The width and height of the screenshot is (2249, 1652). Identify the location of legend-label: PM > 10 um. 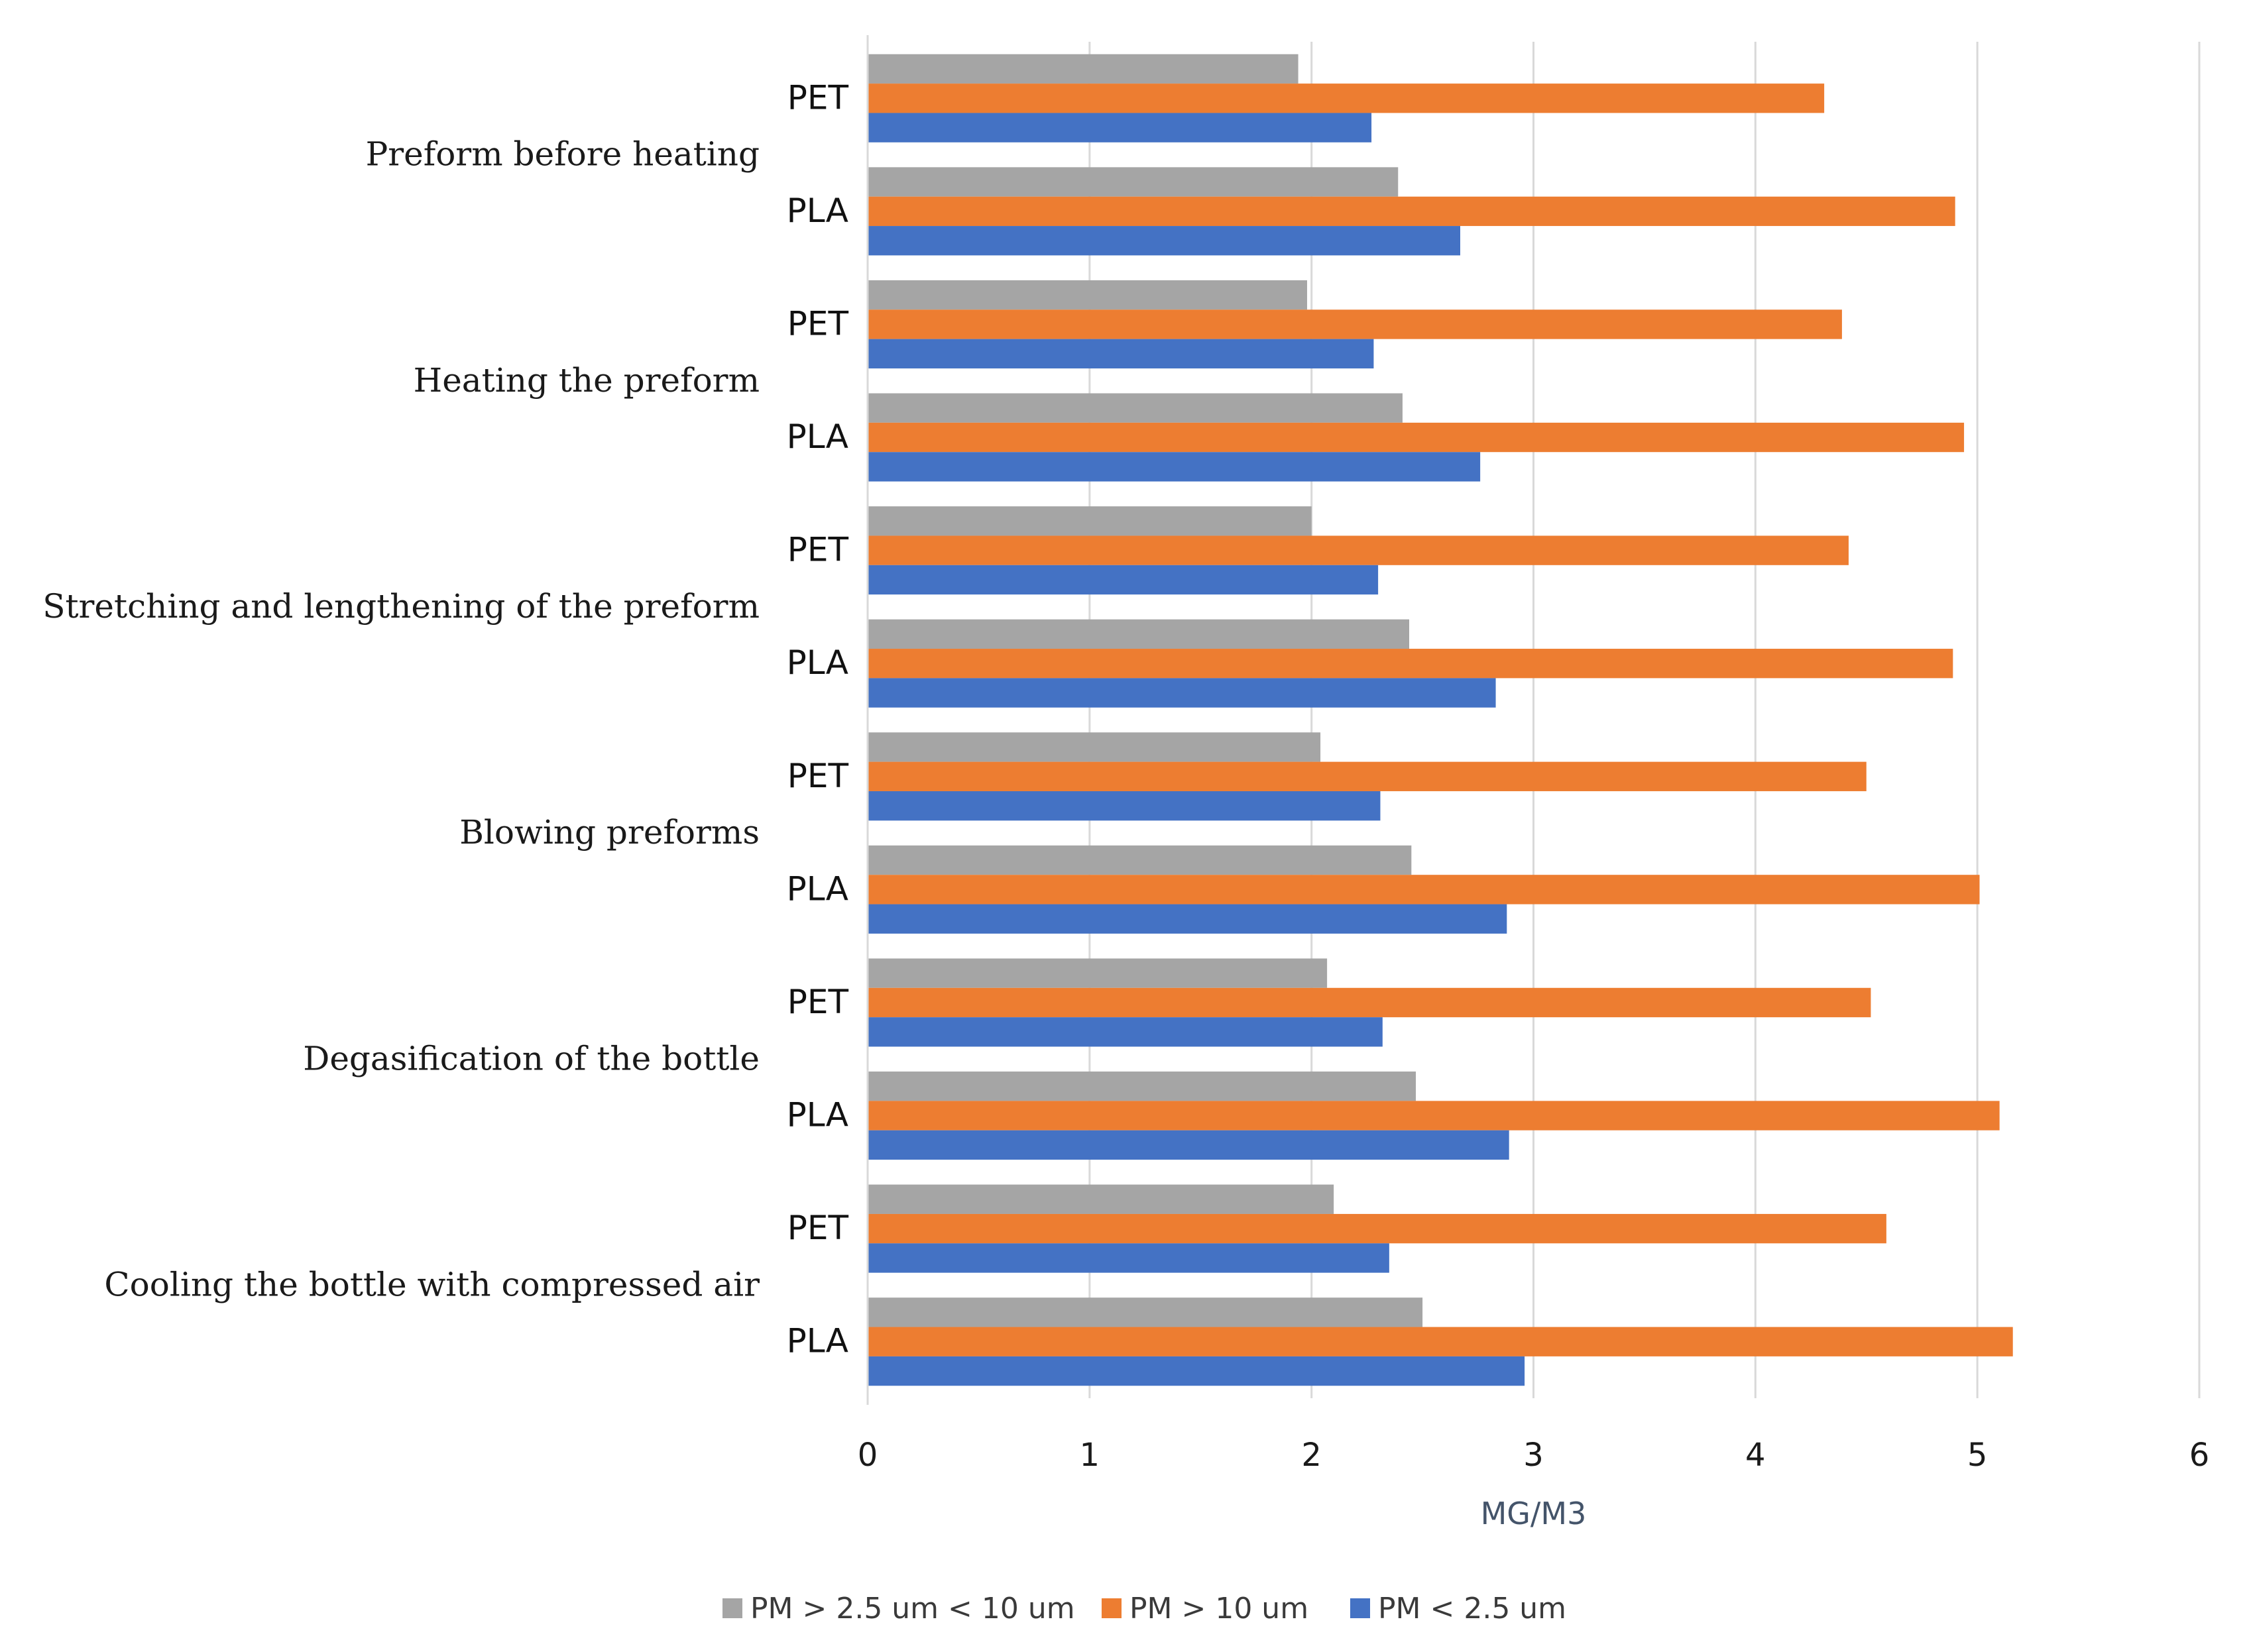
(1218, 1608).